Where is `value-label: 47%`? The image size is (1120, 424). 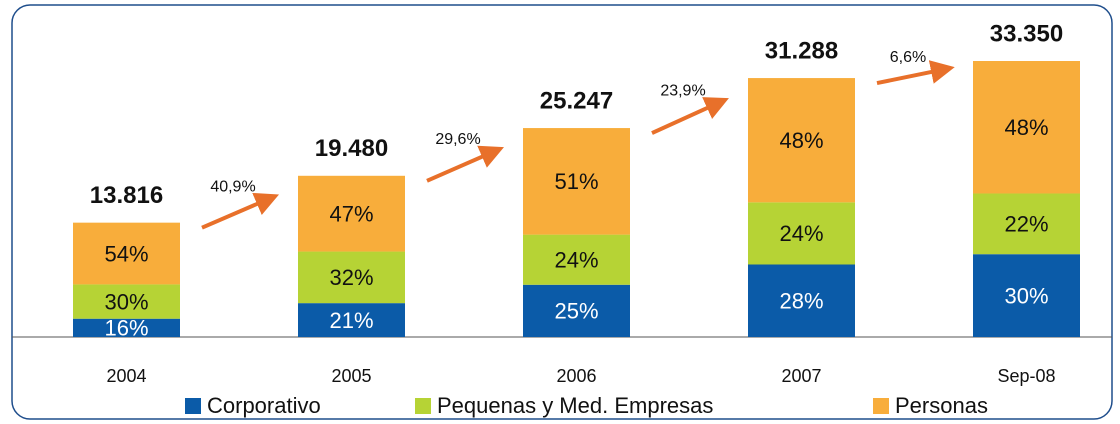
value-label: 47% is located at coordinates (351, 213).